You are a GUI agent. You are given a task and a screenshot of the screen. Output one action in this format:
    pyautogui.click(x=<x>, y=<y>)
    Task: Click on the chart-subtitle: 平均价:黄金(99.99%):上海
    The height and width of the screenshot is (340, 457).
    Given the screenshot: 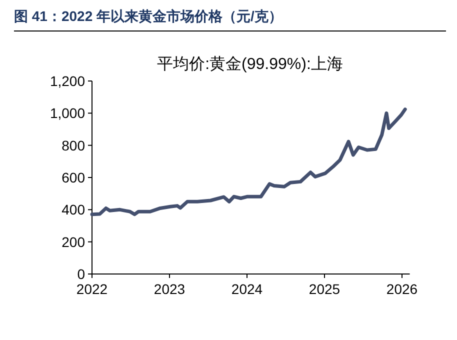 What is the action you would take?
    pyautogui.click(x=250, y=64)
    